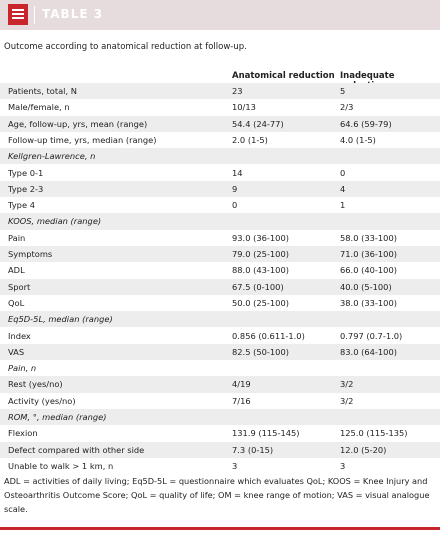 This screenshot has height=536, width=440. What do you see at coordinates (220, 336) in the screenshot?
I see `table-row: Index 0.856 (0.611-1.0) 0.797 (0.7-1.0)` at bounding box center [220, 336].